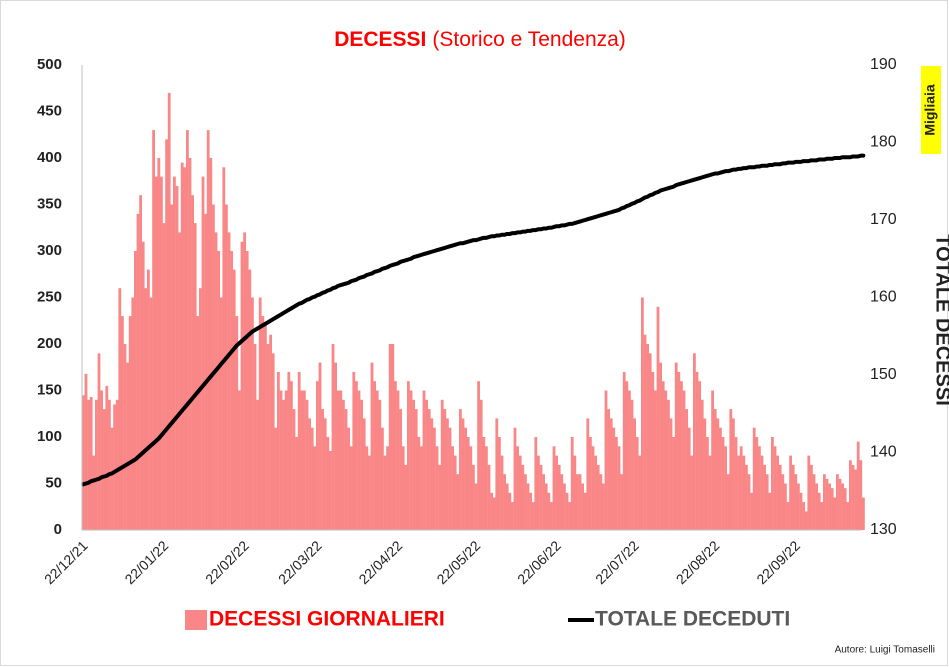 This screenshot has height=667, width=949. I want to click on y2-tick-label: 180, so click(883, 142).